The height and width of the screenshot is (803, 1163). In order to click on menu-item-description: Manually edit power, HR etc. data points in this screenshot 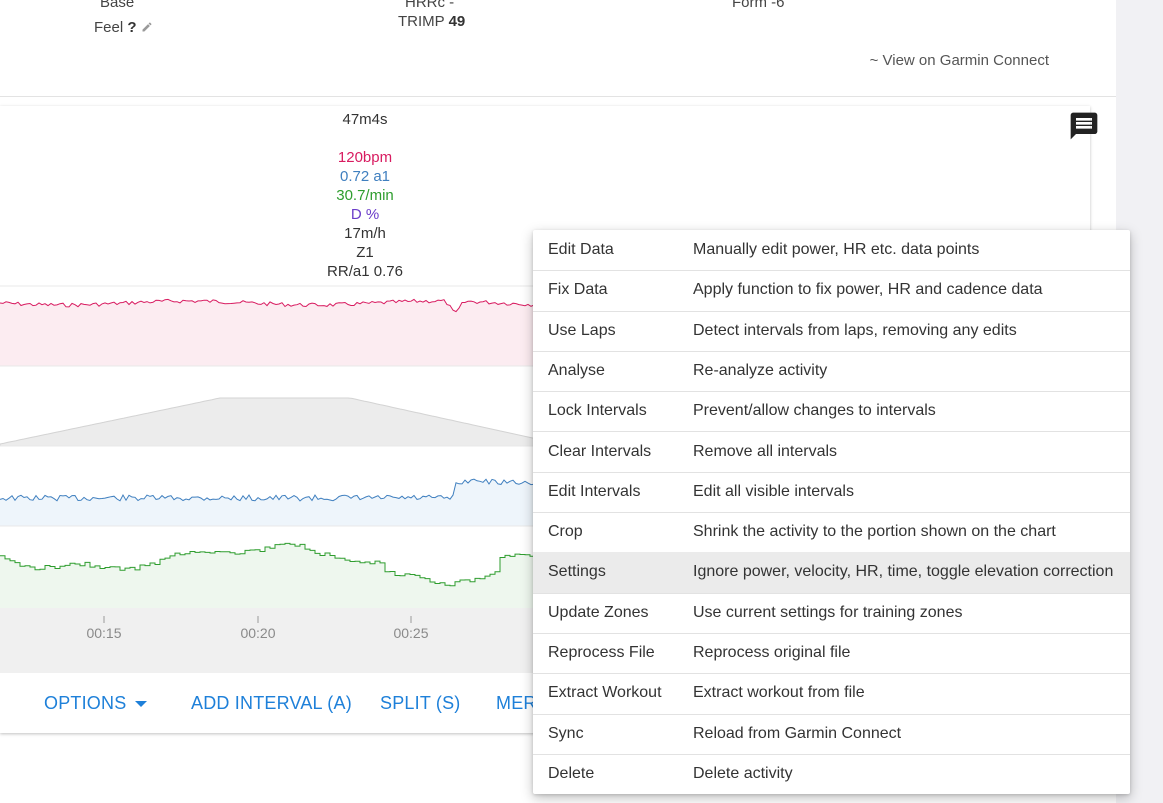, I will do `click(836, 249)`.